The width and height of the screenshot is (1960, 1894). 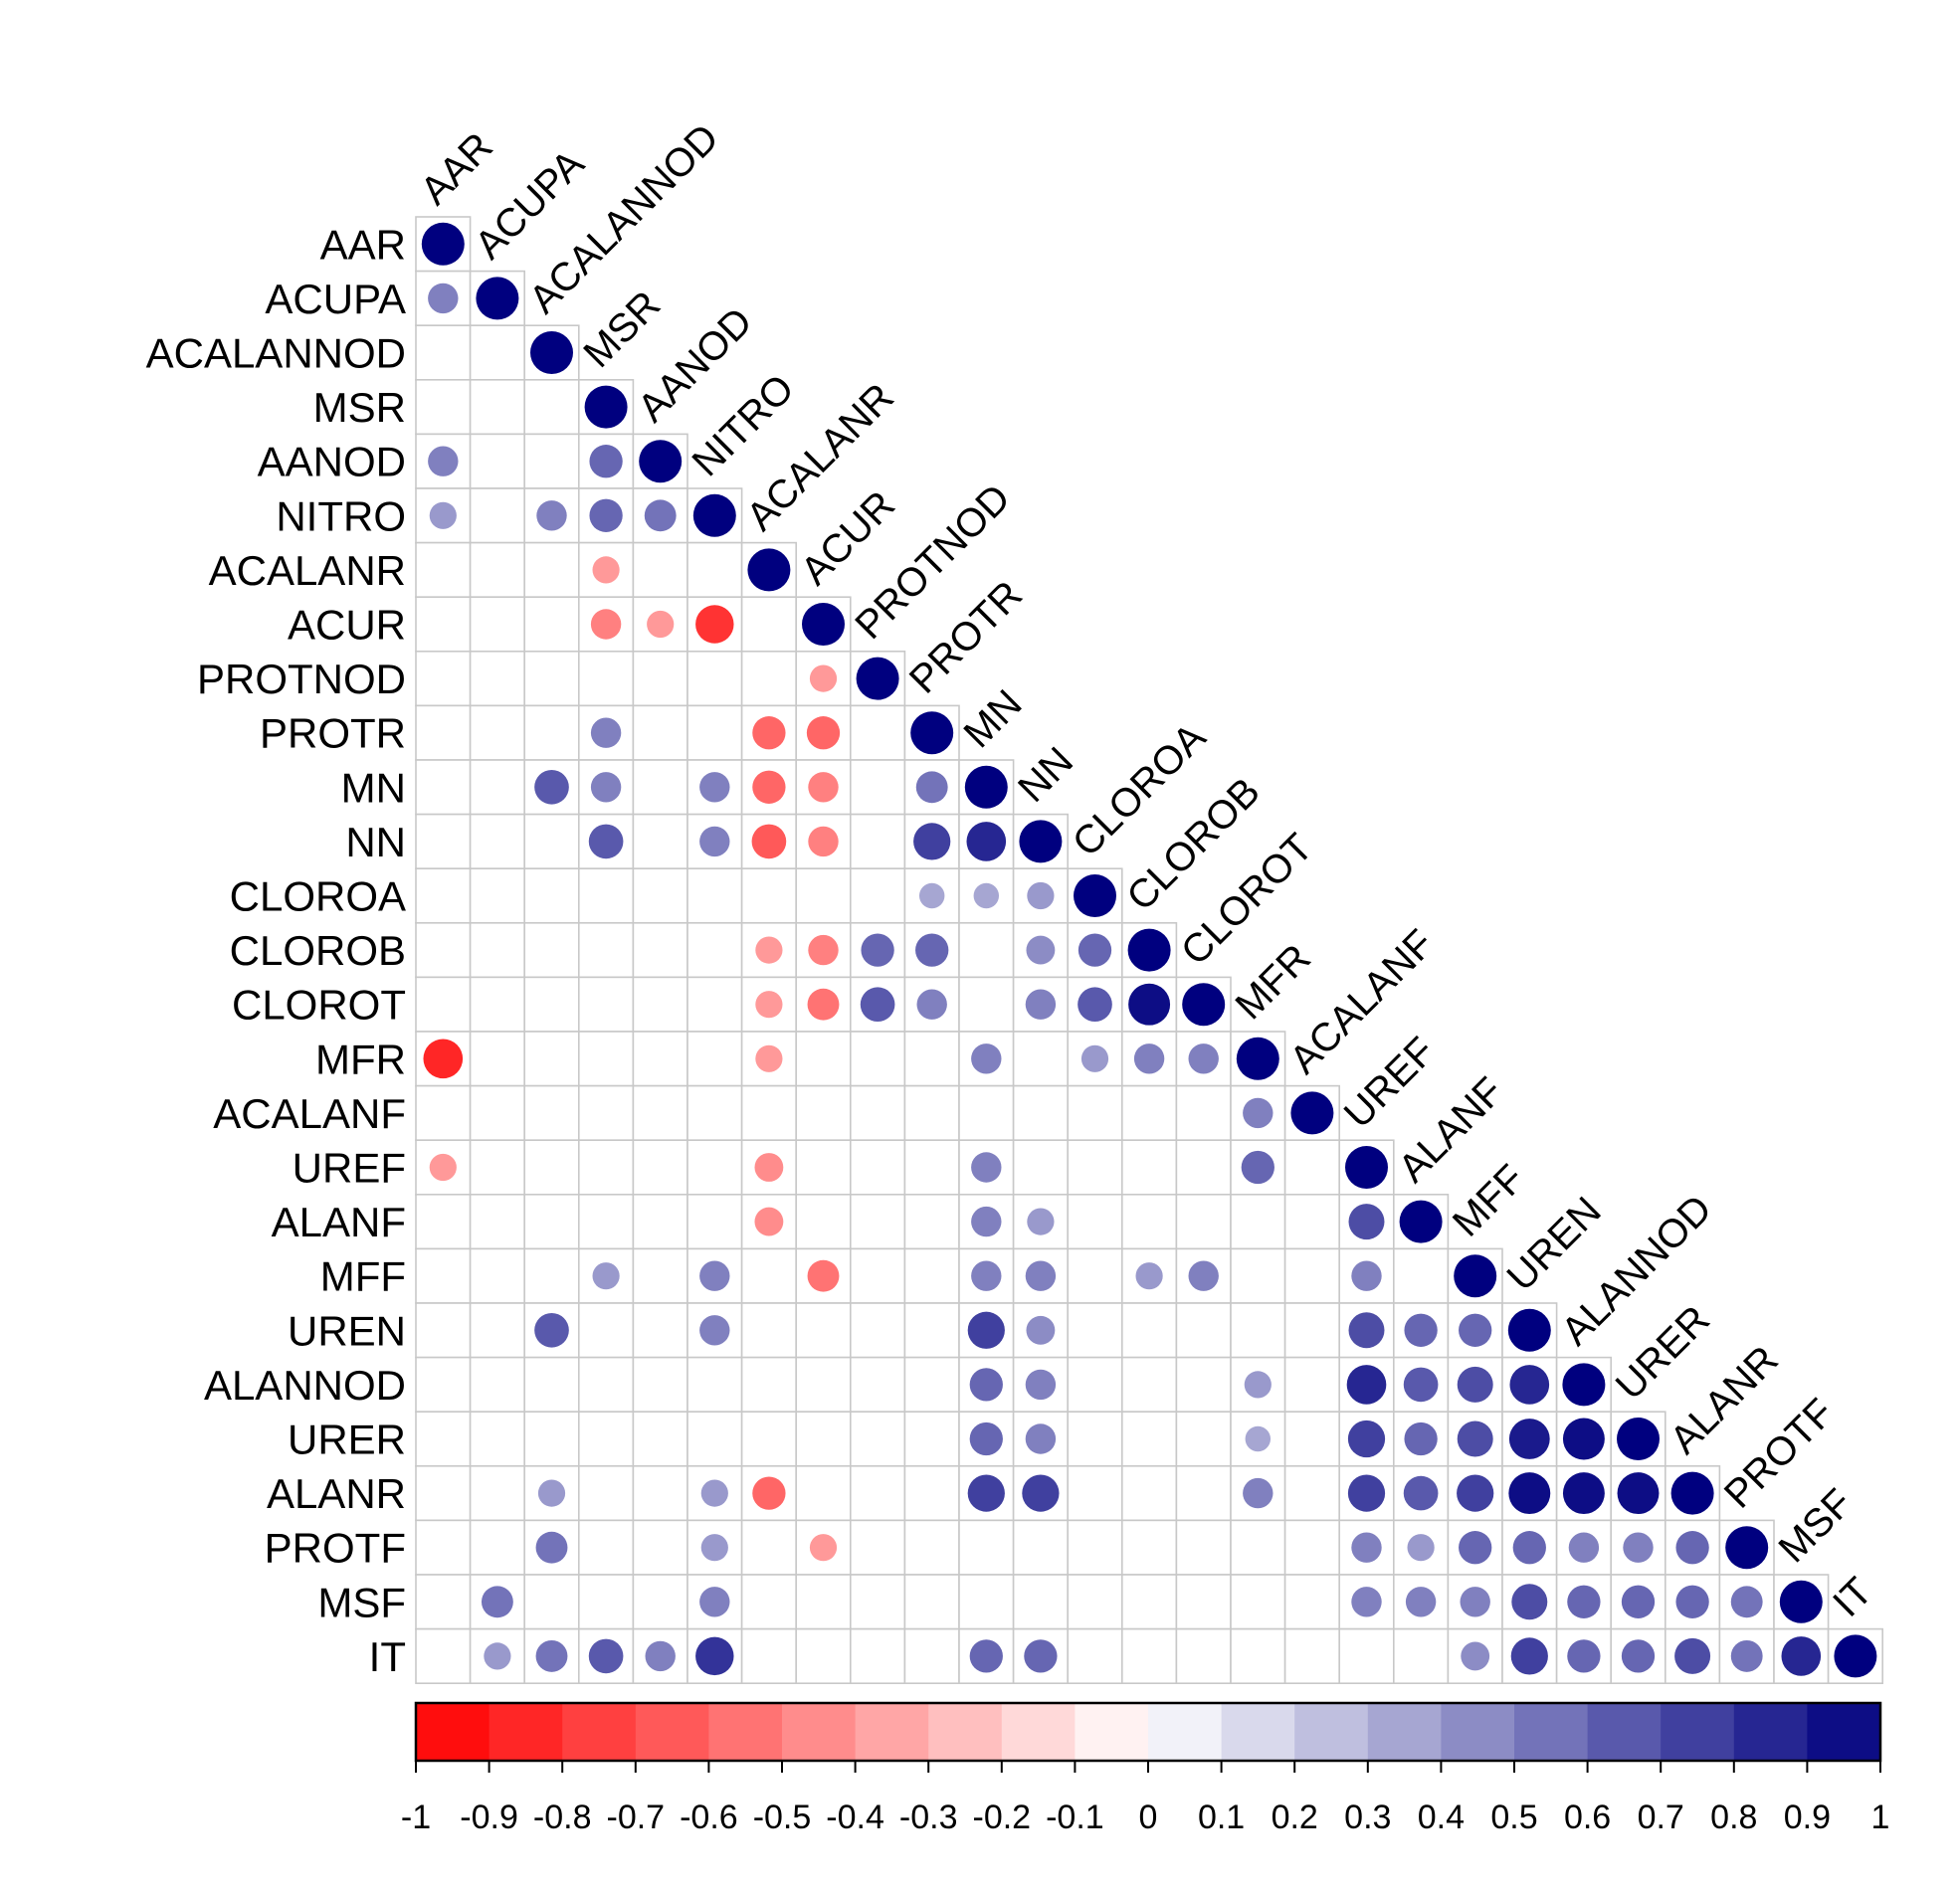 What do you see at coordinates (562, 1817) in the screenshot?
I see `colorbar-tick-label: -0.8` at bounding box center [562, 1817].